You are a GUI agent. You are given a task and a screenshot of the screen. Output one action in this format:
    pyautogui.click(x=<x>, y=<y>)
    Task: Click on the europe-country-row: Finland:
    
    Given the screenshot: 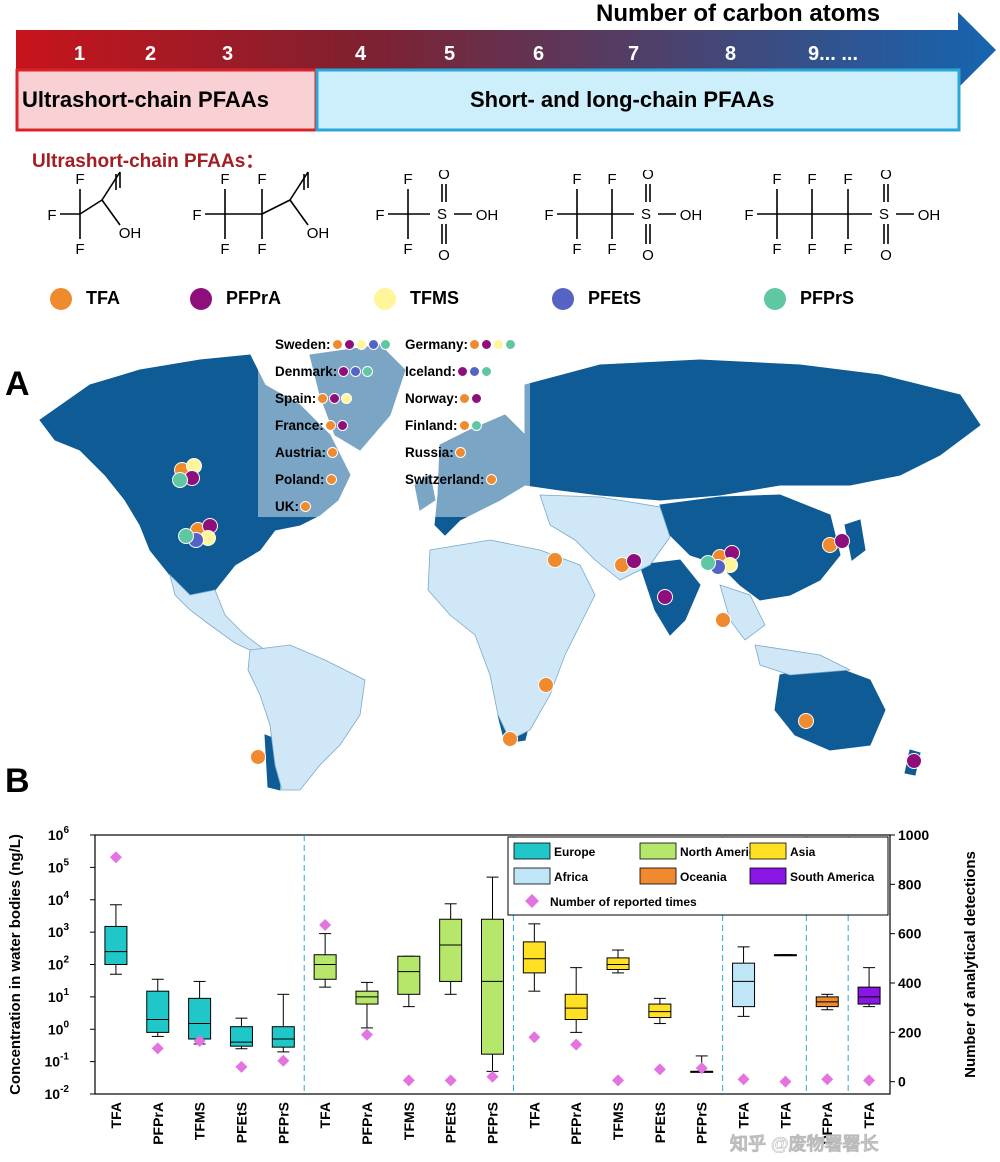 What is the action you would take?
    pyautogui.click(x=443, y=425)
    